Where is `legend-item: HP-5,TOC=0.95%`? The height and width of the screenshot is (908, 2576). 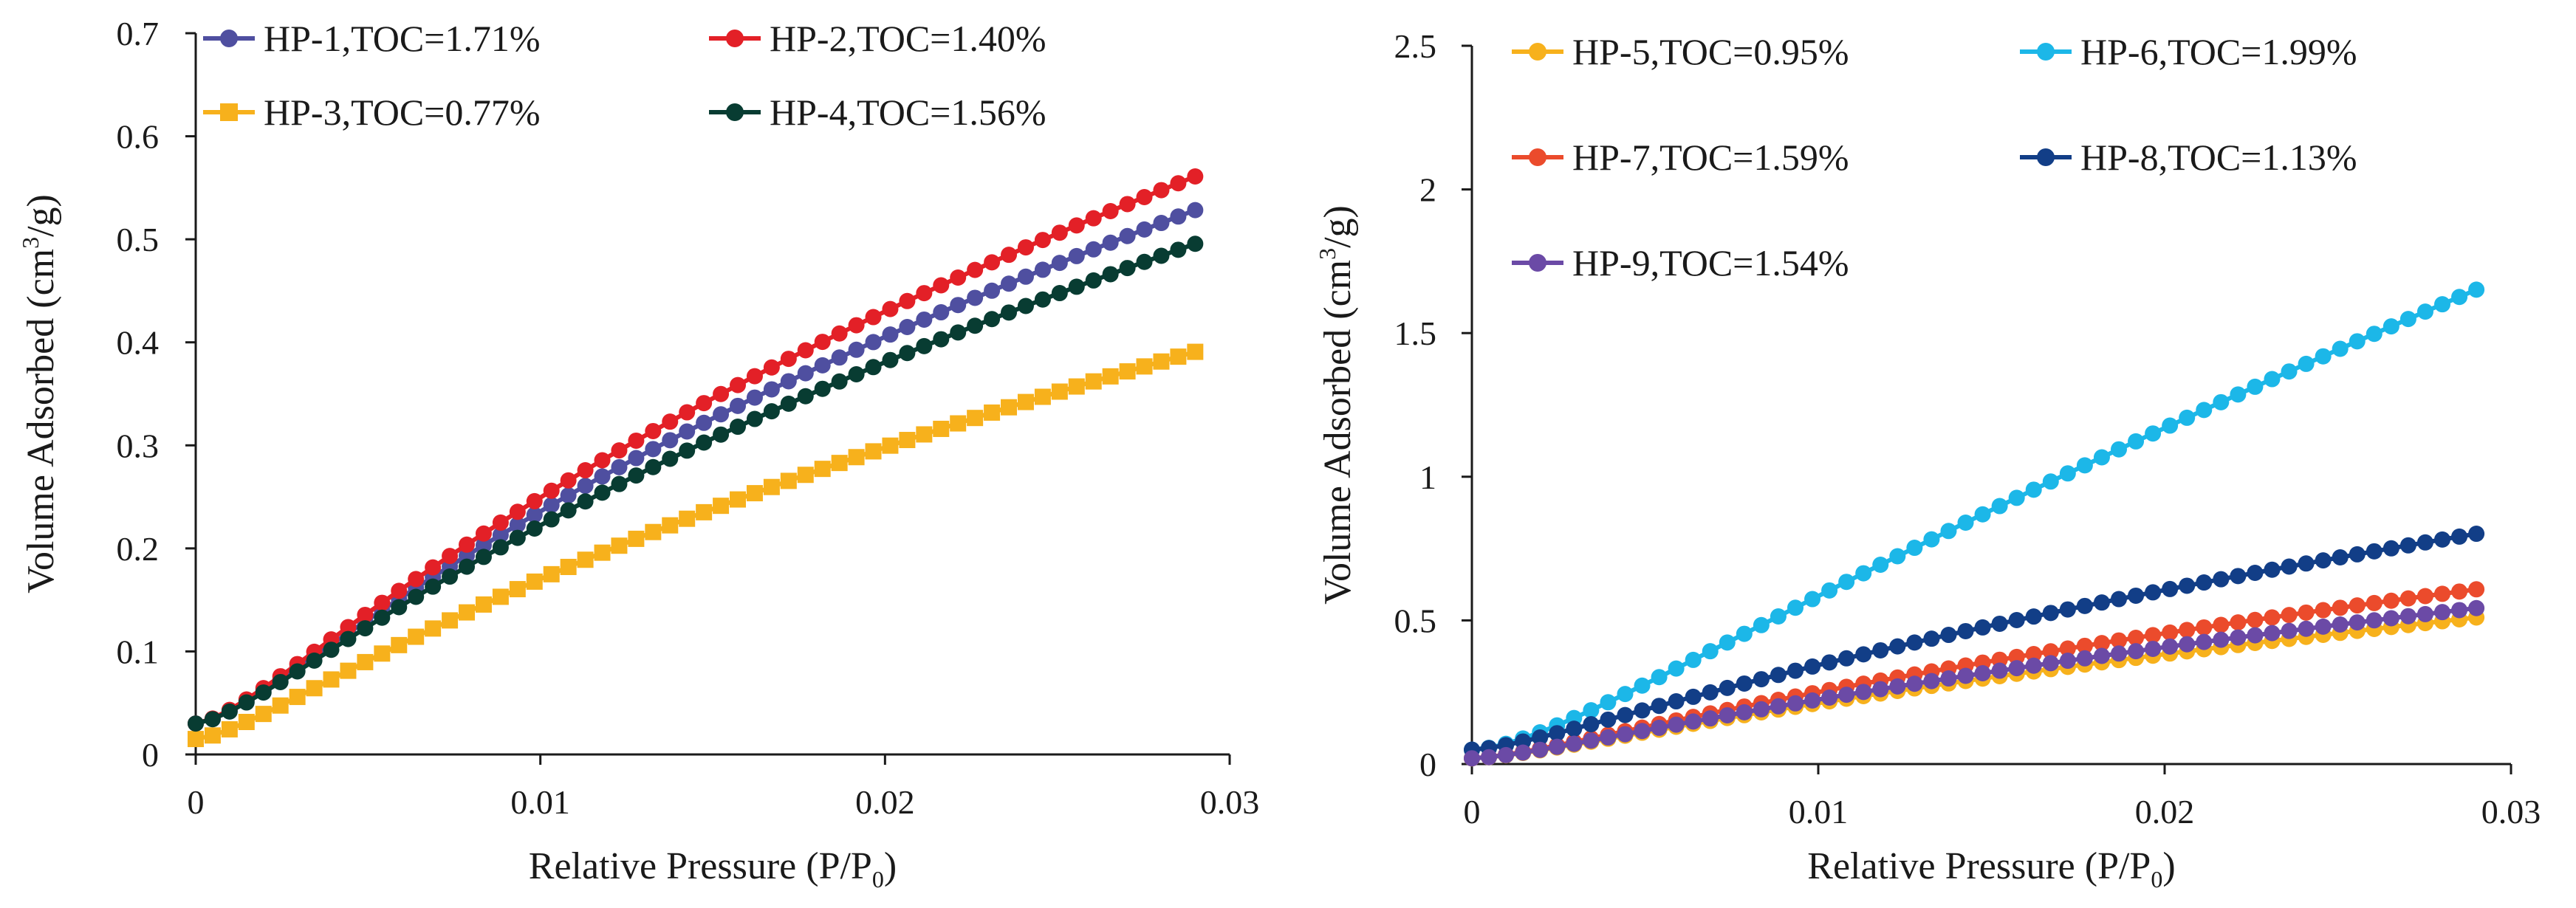 legend-item: HP-5,TOC=0.95% is located at coordinates (1680, 51).